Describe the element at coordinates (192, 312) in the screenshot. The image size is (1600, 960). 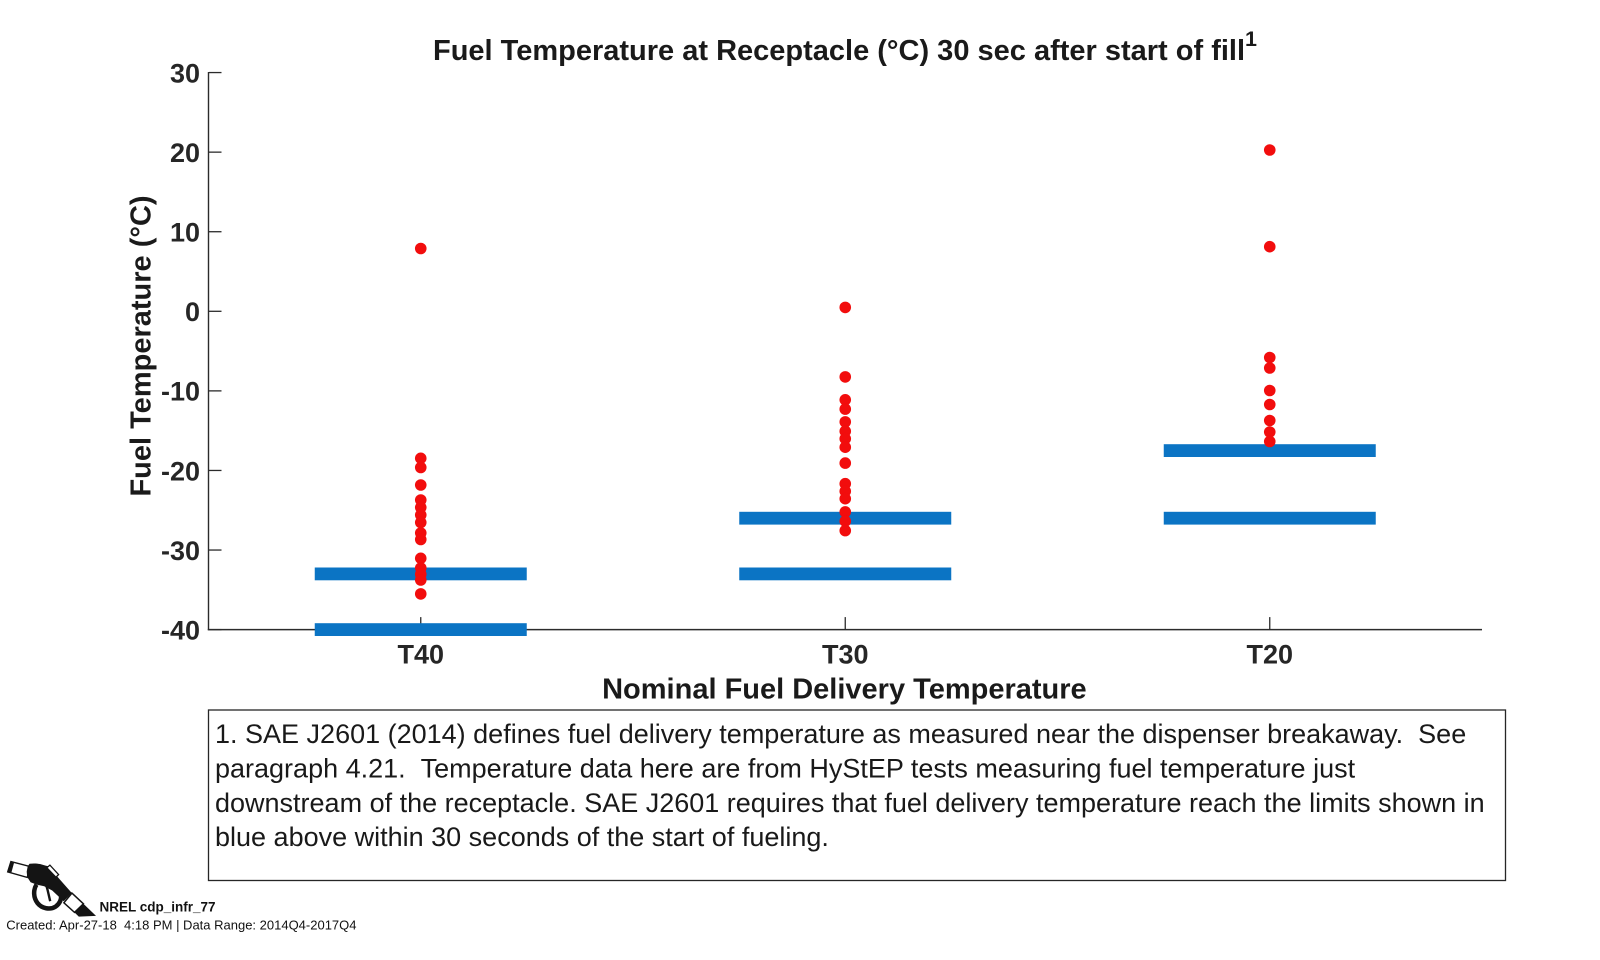
I see `svg-text: 0` at that location.